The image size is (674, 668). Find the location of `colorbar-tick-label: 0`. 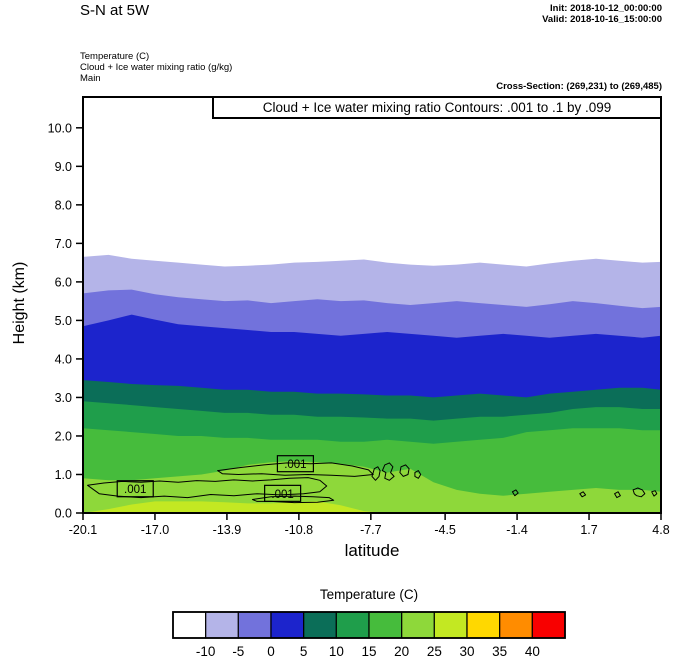

colorbar-tick-label: 0 is located at coordinates (271, 651).